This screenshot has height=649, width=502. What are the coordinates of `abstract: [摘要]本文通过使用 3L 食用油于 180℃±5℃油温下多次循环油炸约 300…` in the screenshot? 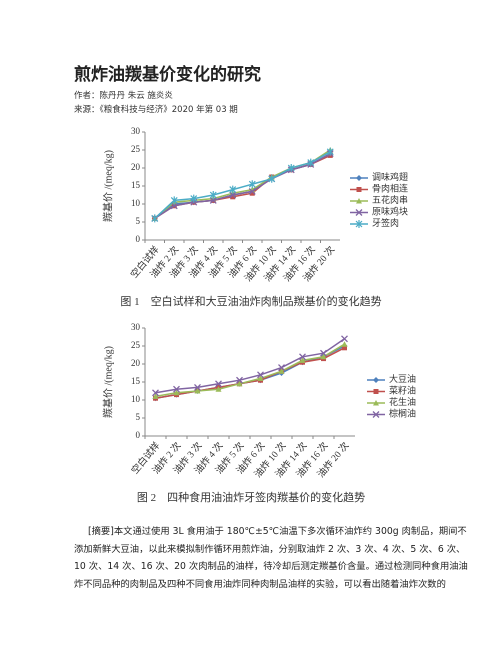 It's located at (271, 558).